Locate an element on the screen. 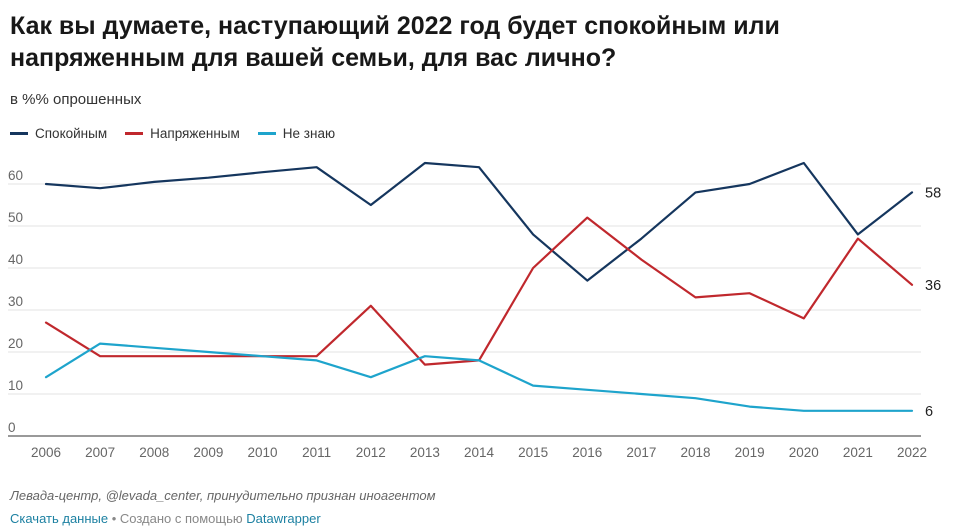 The width and height of the screenshot is (961, 532). x-tick-label-2008: 2008 is located at coordinates (154, 452).